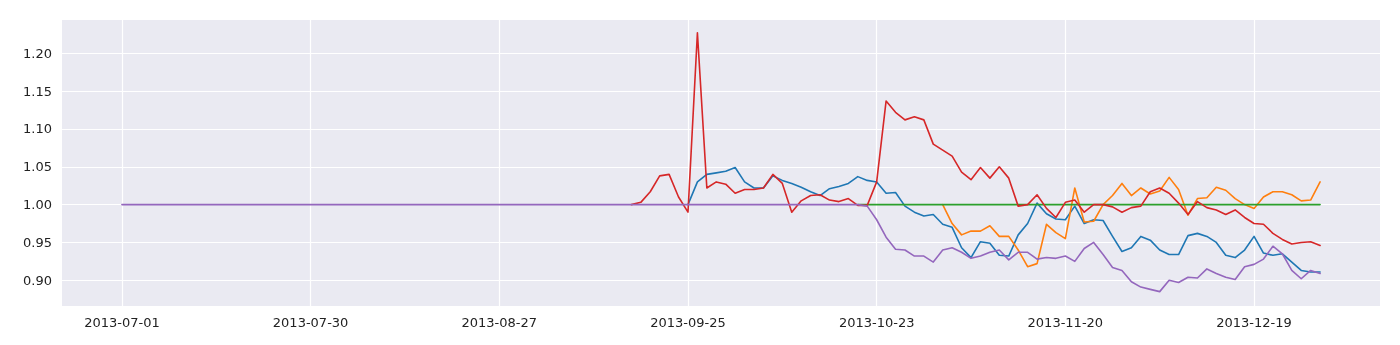 The image size is (1400, 345). Describe the element at coordinates (1065, 322) in the screenshot. I see `x-tick-label: 2013-11-20` at that location.